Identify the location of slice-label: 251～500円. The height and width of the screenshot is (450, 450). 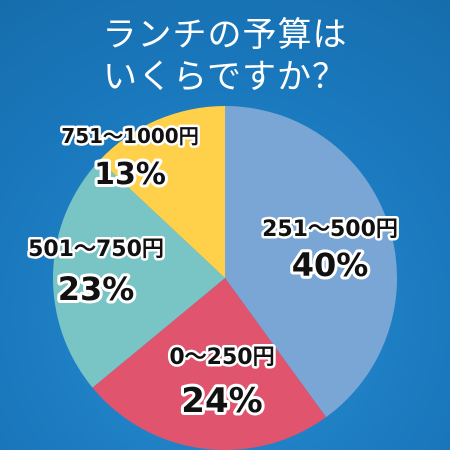
(330, 229).